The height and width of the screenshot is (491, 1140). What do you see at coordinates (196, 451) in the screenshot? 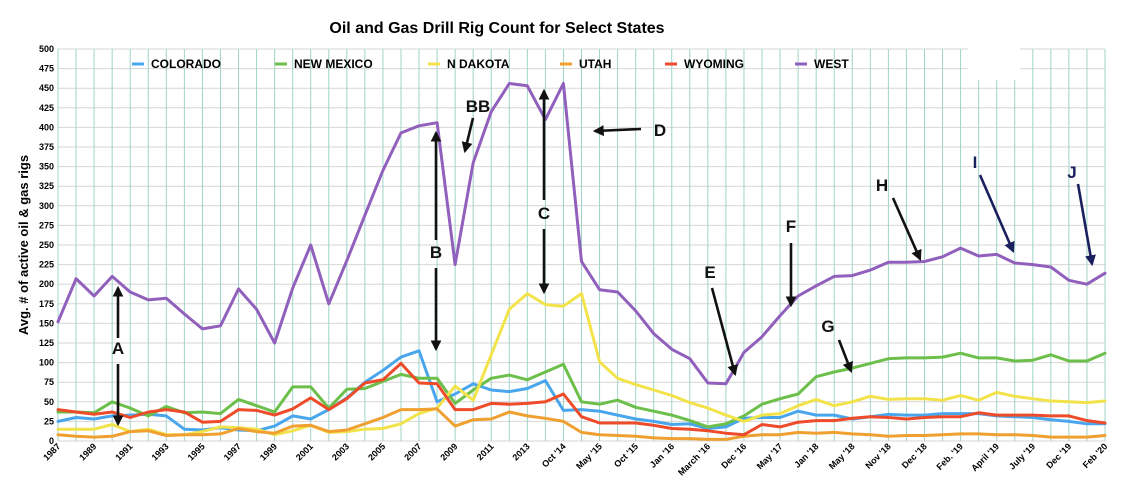
I see `x-tick-label: 1995` at bounding box center [196, 451].